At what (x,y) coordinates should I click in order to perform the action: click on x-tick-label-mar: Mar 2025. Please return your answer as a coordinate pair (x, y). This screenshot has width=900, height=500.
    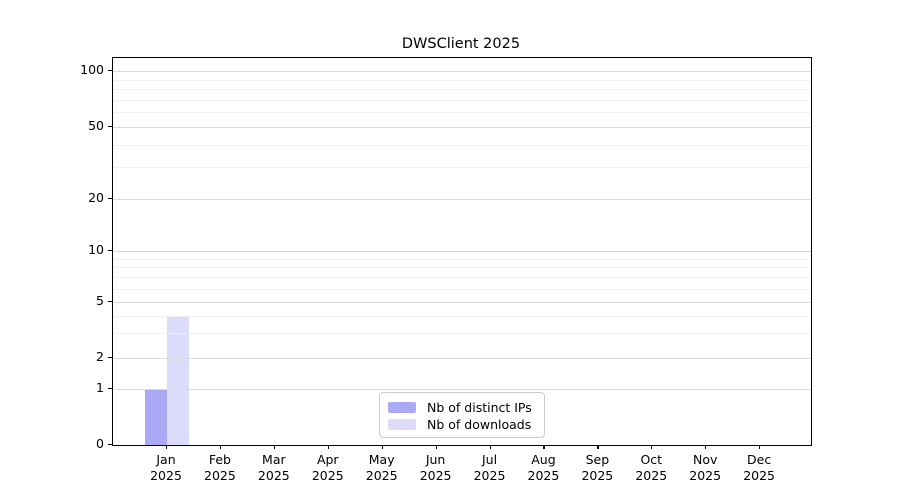
    Looking at the image, I should click on (273, 467).